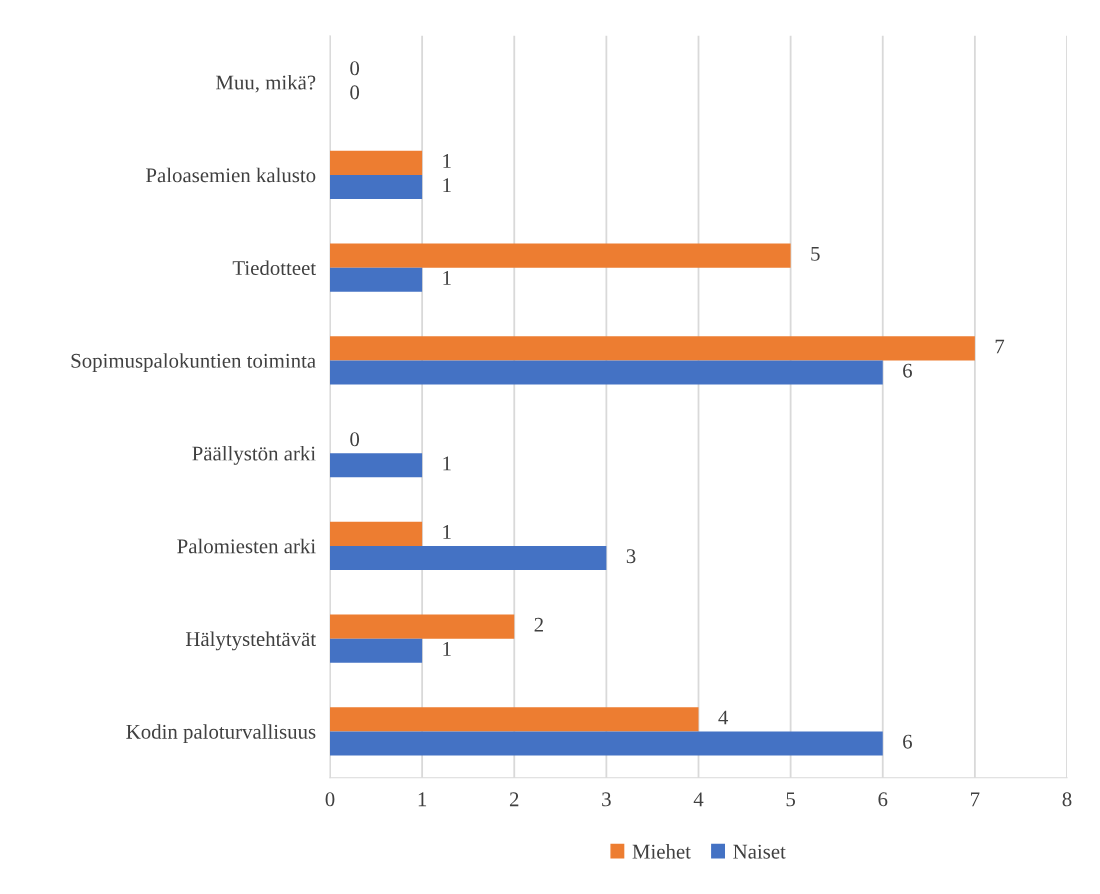  I want to click on y-tick-label: Sopimuspalokuntien toiminta, so click(193, 363).